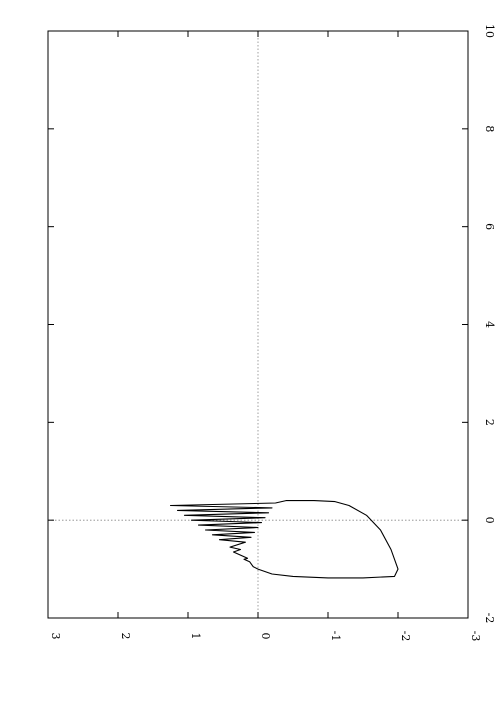 Image resolution: width=504 pixels, height=720 pixels. I want to click on x-tick-label: 10, so click(489, 31).